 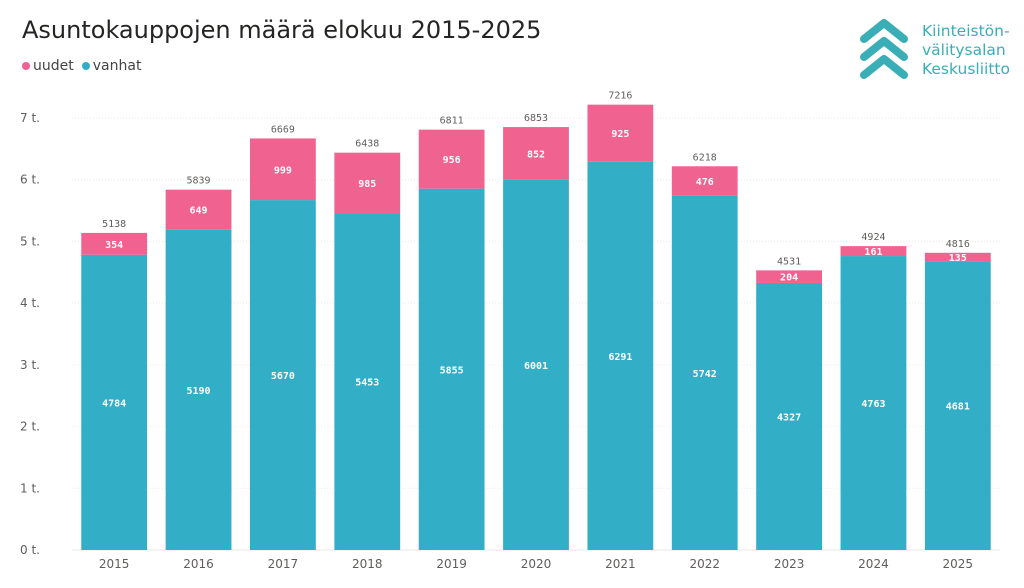 What do you see at coordinates (873, 564) in the screenshot?
I see `x-tick-label: 2024` at bounding box center [873, 564].